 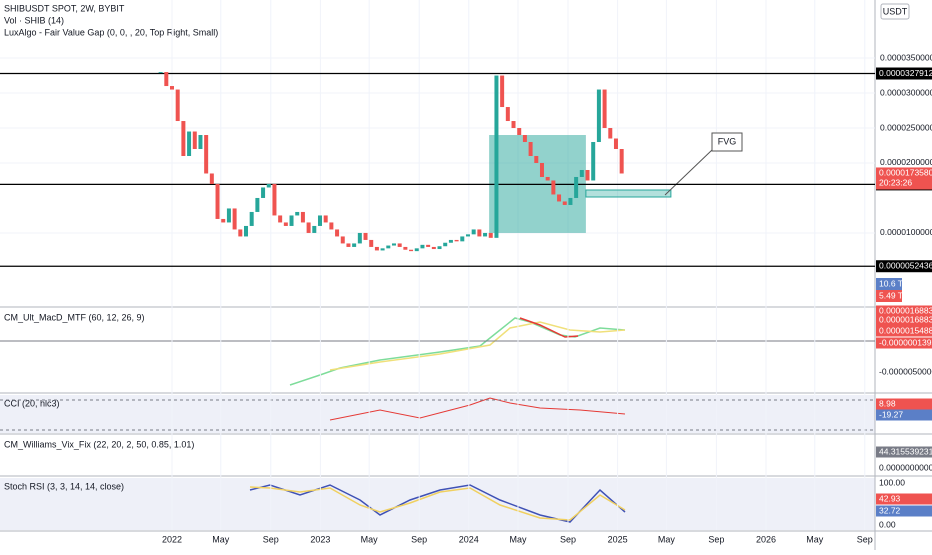 What do you see at coordinates (906, 162) in the screenshot?
I see `y-tick-label: 0.0000200000` at bounding box center [906, 162].